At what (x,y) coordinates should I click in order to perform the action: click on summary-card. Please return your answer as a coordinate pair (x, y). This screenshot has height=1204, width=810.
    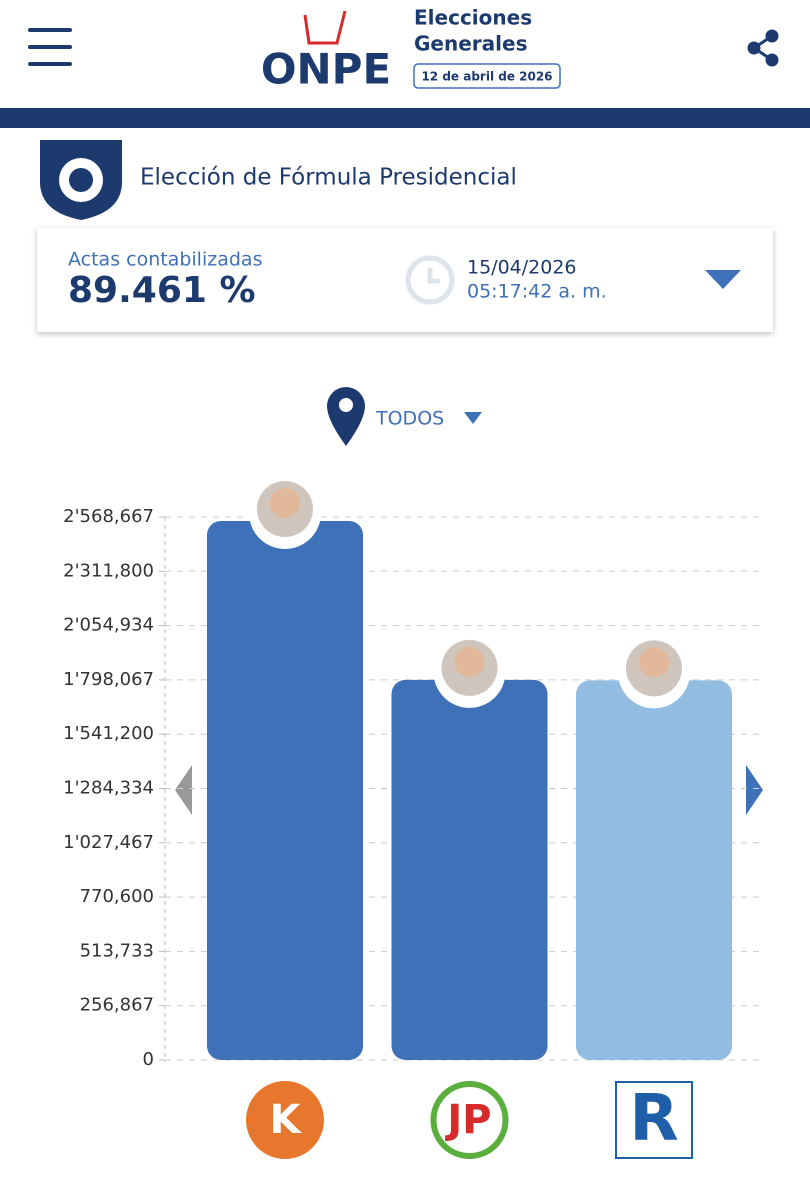
    Looking at the image, I should click on (405, 280).